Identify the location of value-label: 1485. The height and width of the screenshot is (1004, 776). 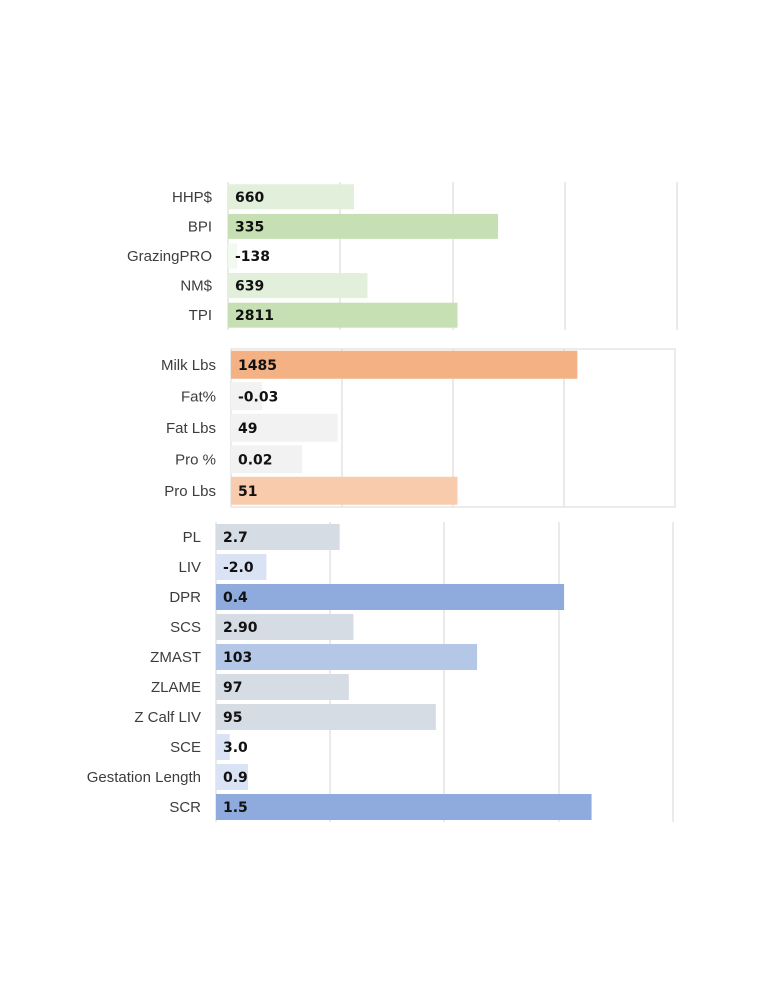
(257, 366).